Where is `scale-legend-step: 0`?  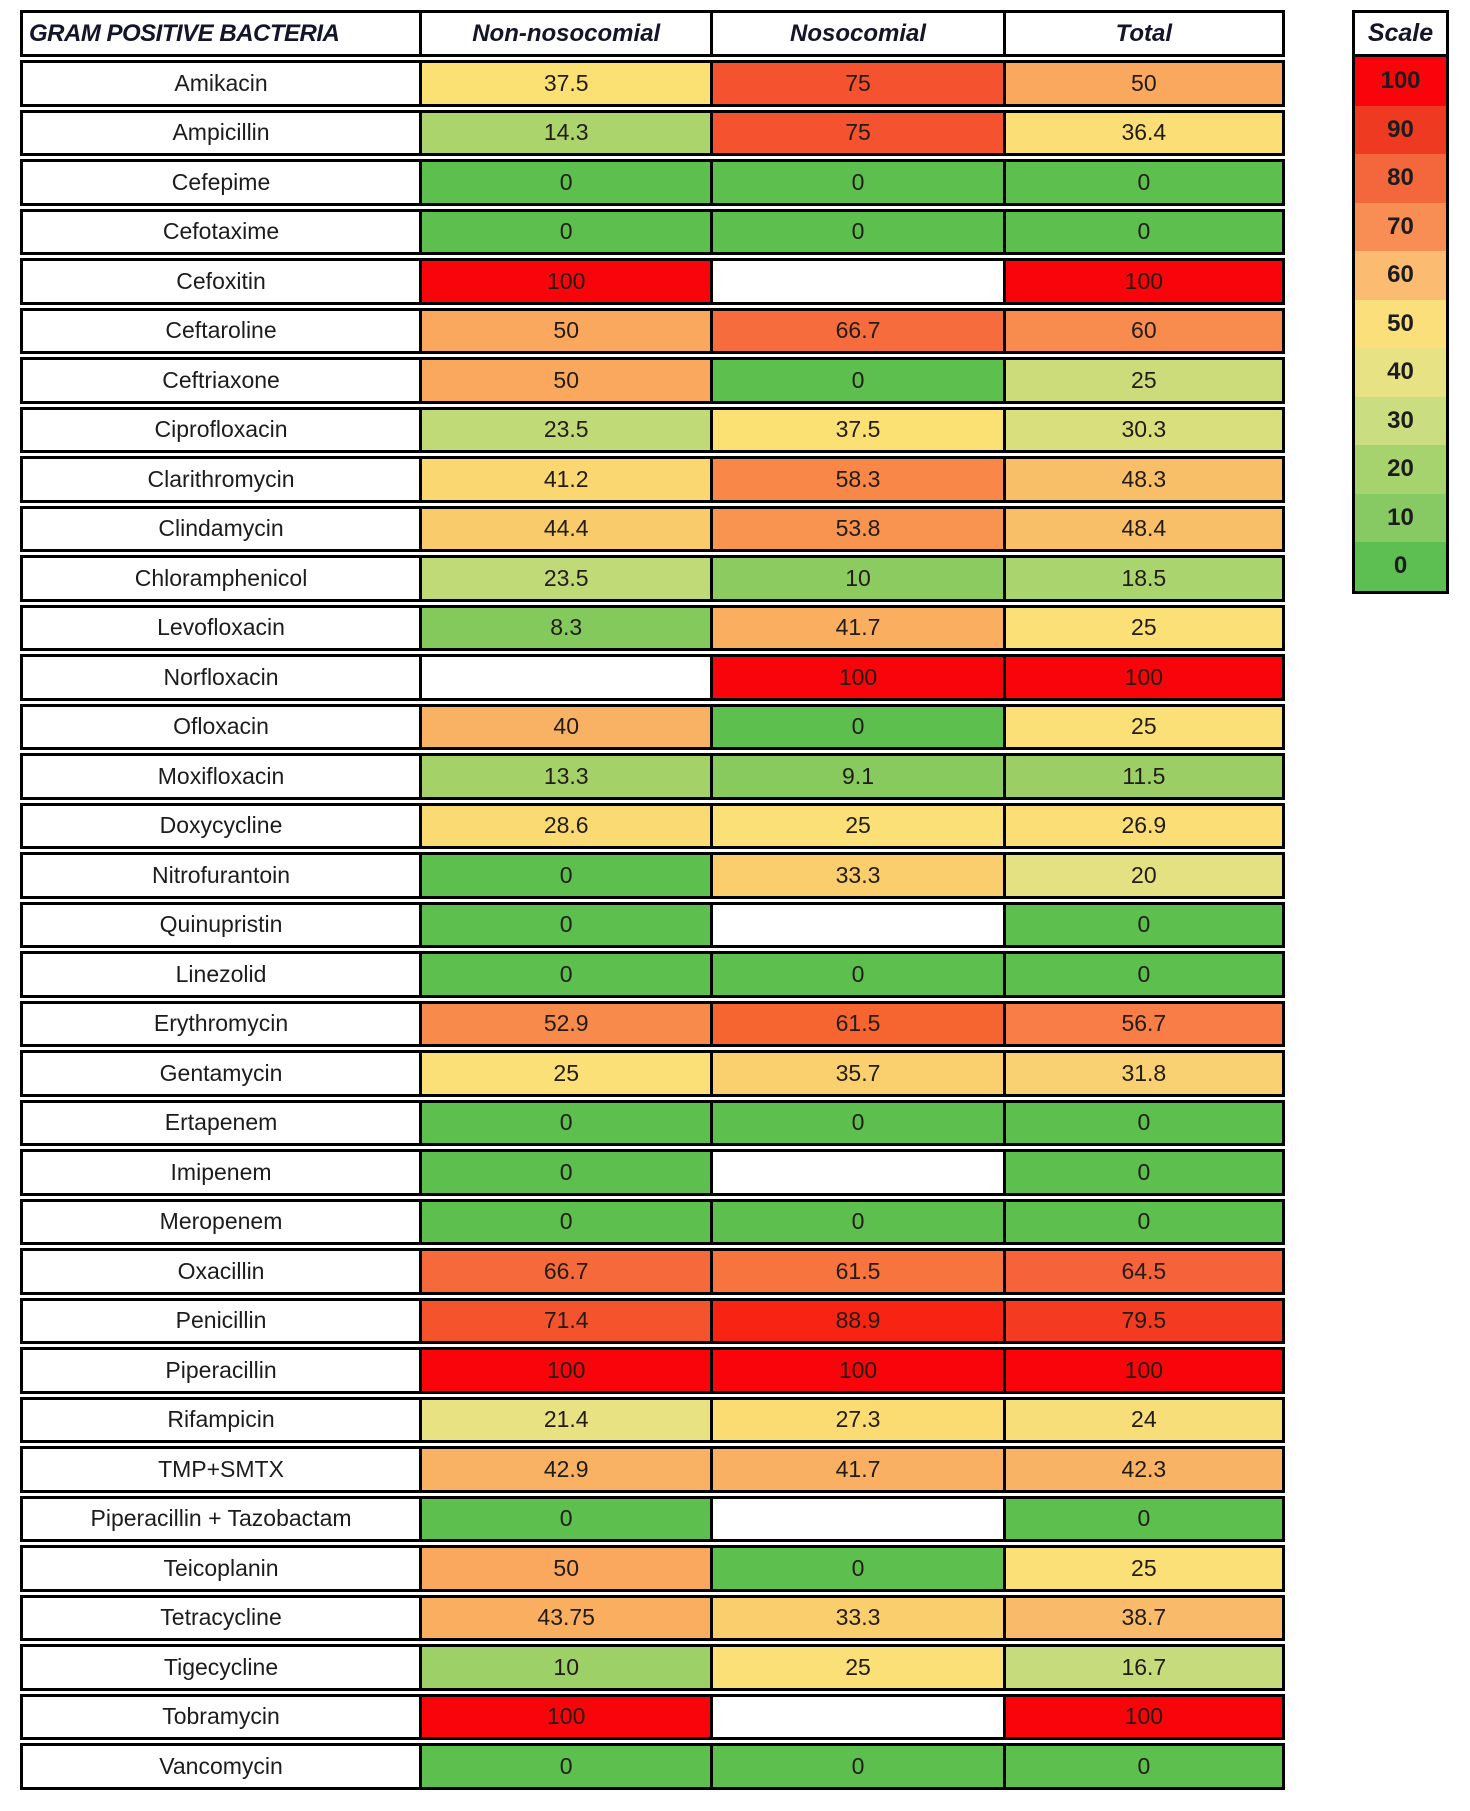
scale-legend-step: 0 is located at coordinates (1400, 566).